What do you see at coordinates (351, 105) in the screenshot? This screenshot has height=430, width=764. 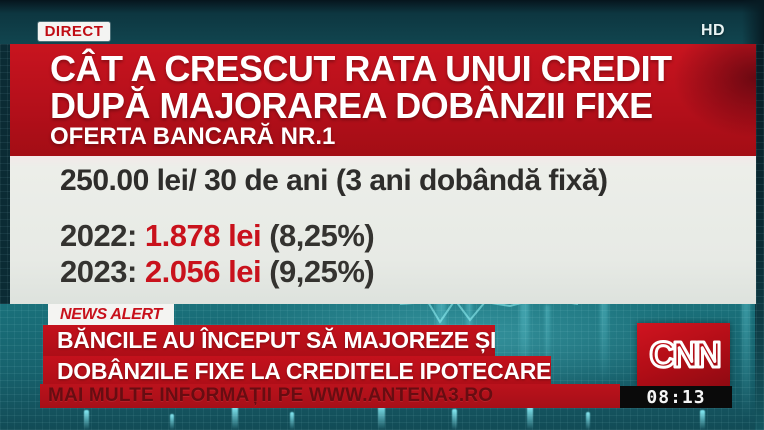 I see `headline-line-2: DUPĂ MAJORAREA DOBÂNZII FIXE` at bounding box center [351, 105].